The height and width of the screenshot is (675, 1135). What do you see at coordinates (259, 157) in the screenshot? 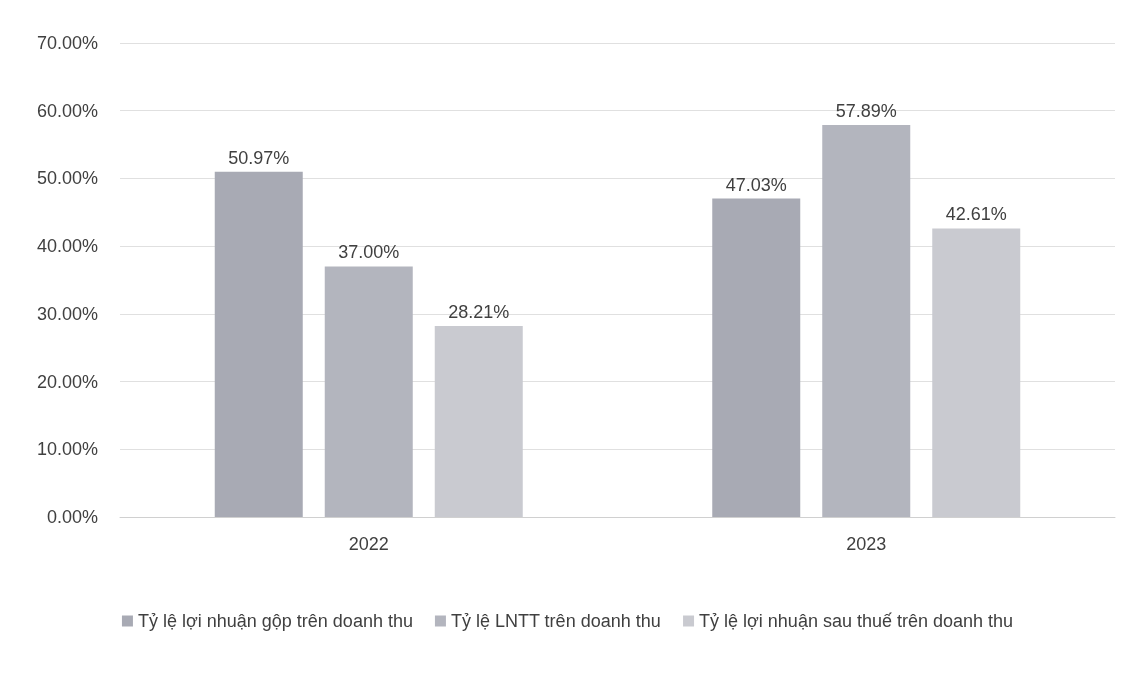
I see `data-label: 50.97%` at bounding box center [259, 157].